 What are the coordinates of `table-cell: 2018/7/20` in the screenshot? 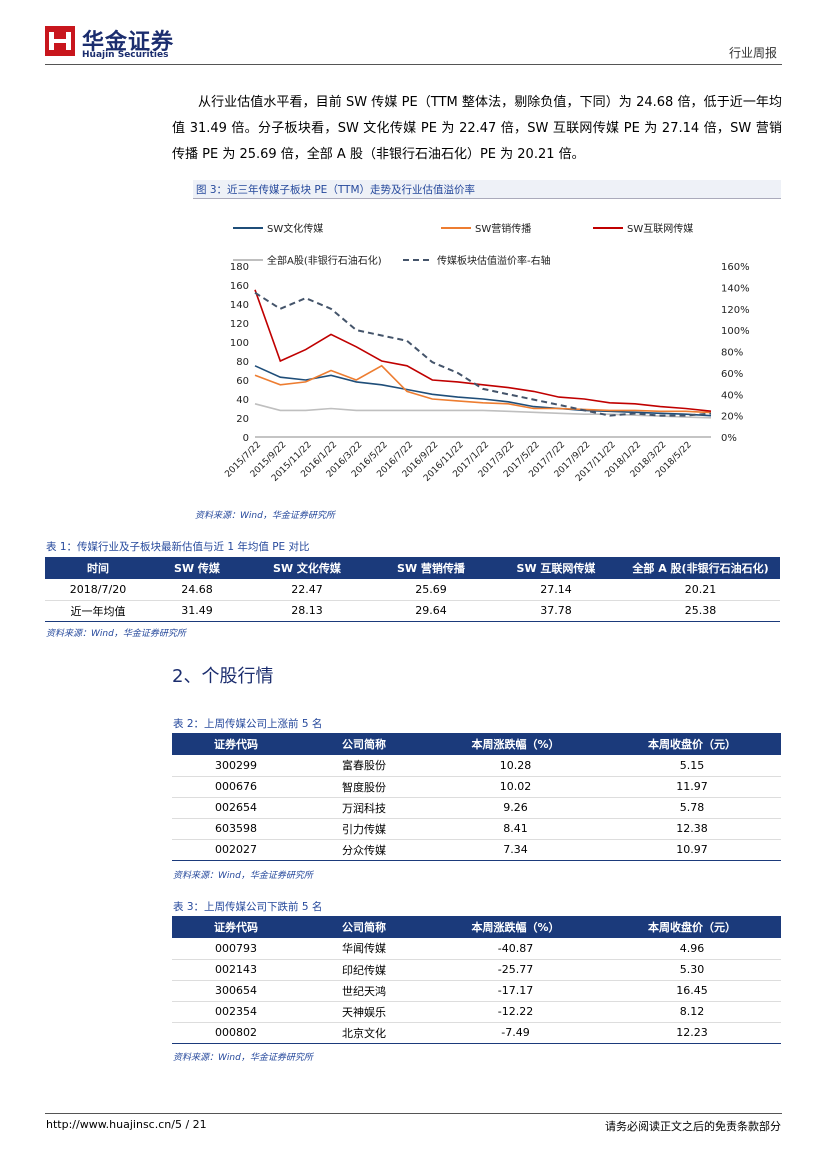 It's located at (98, 590).